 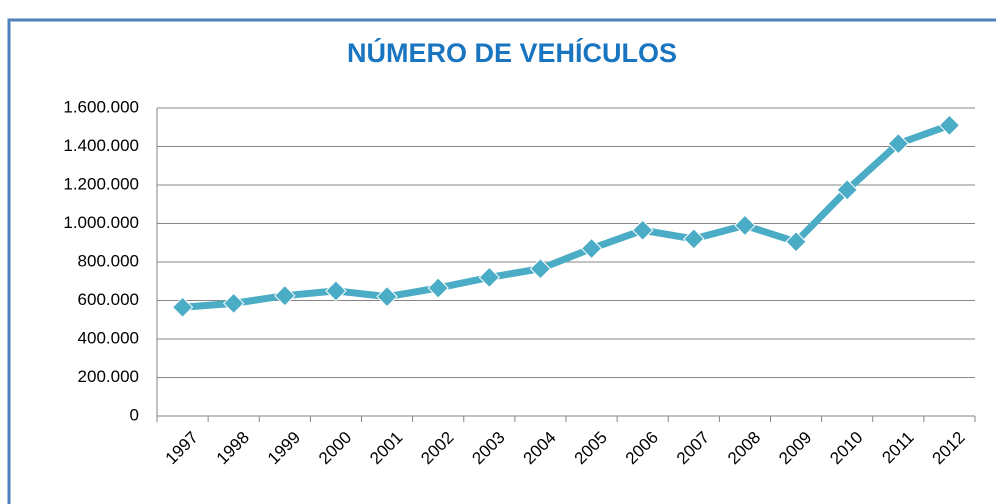 I want to click on chart-title: NÚMERO DE VEHÍCULOS, so click(x=512, y=52).